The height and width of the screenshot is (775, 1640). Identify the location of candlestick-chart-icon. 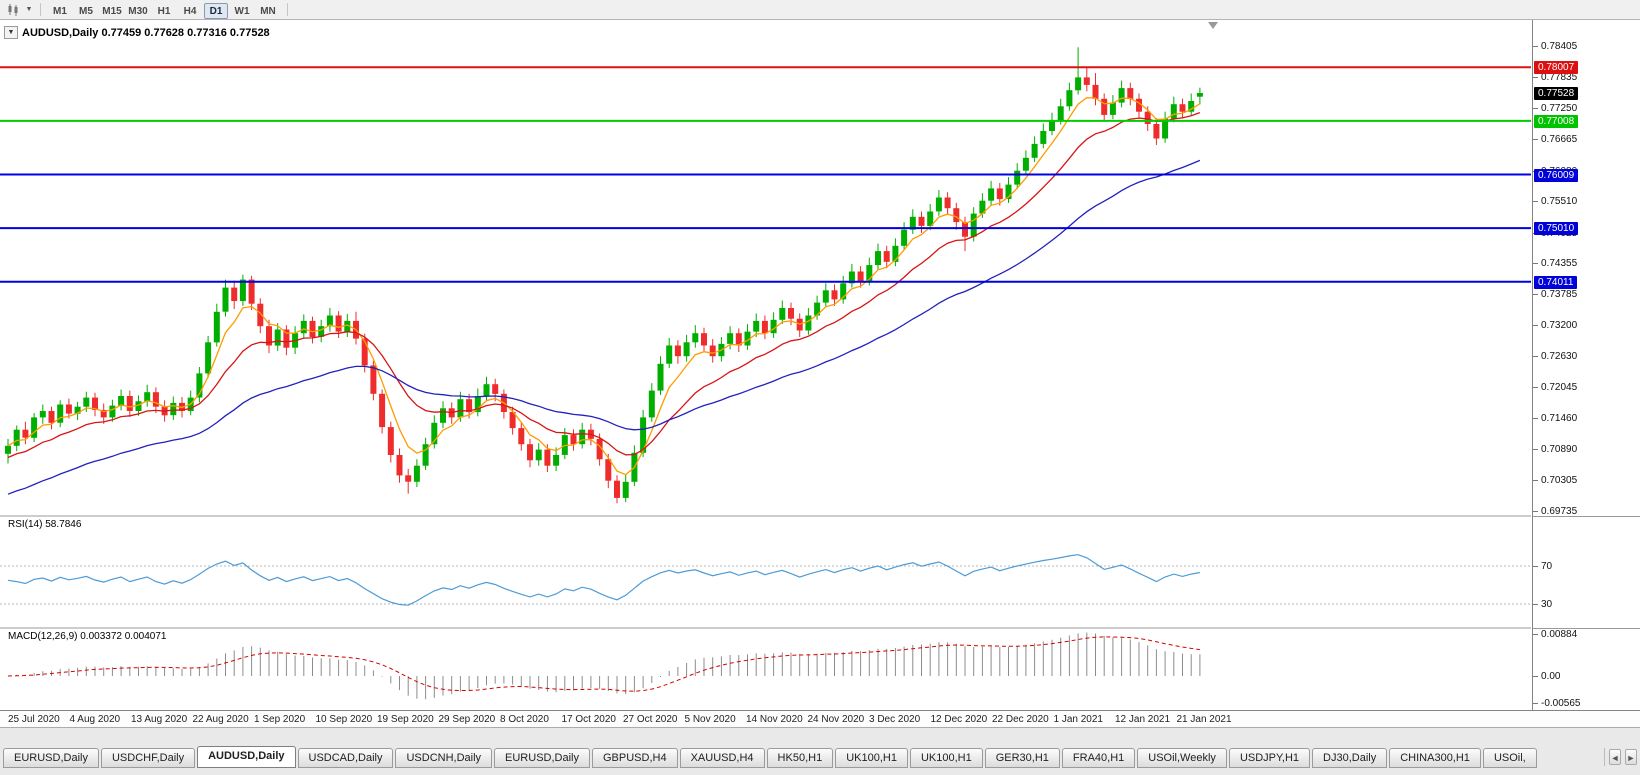
(13, 10).